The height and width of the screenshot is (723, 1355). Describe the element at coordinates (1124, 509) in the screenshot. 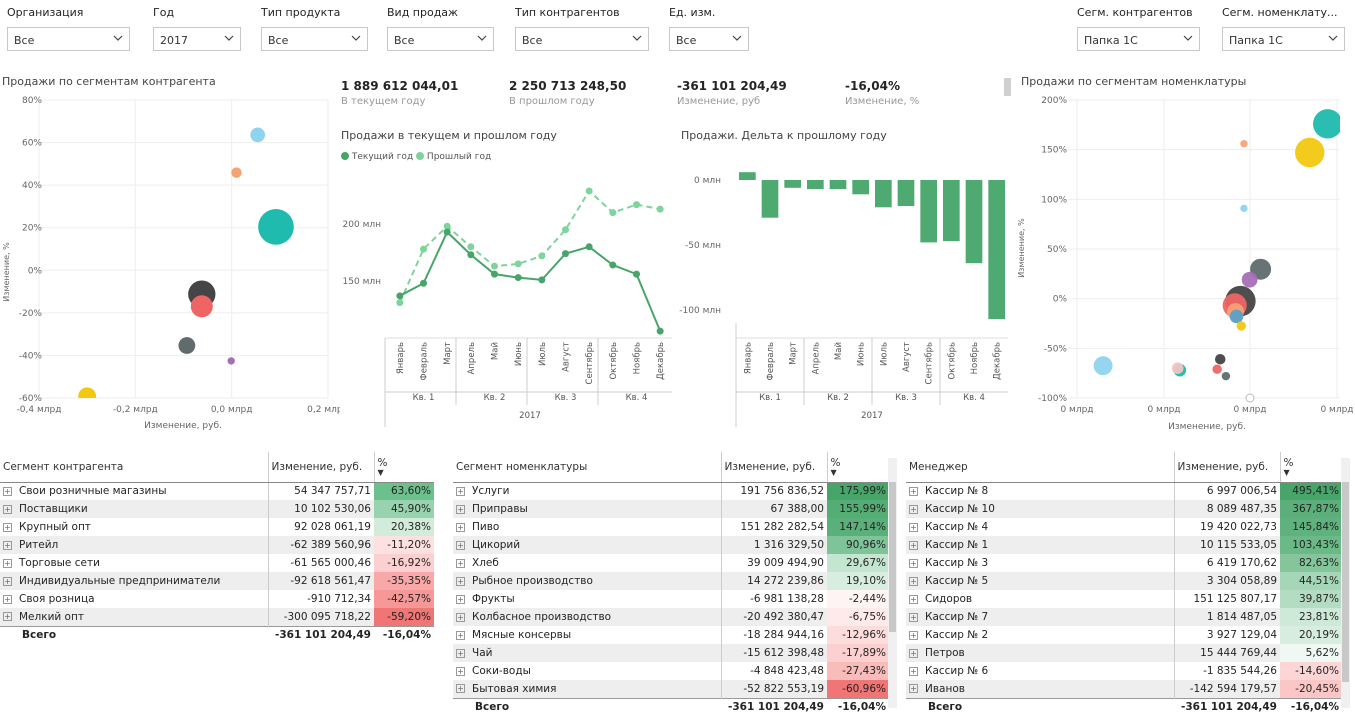

I see `table-row: + Кассир № 10 8 089 487,35 367,87%` at that location.